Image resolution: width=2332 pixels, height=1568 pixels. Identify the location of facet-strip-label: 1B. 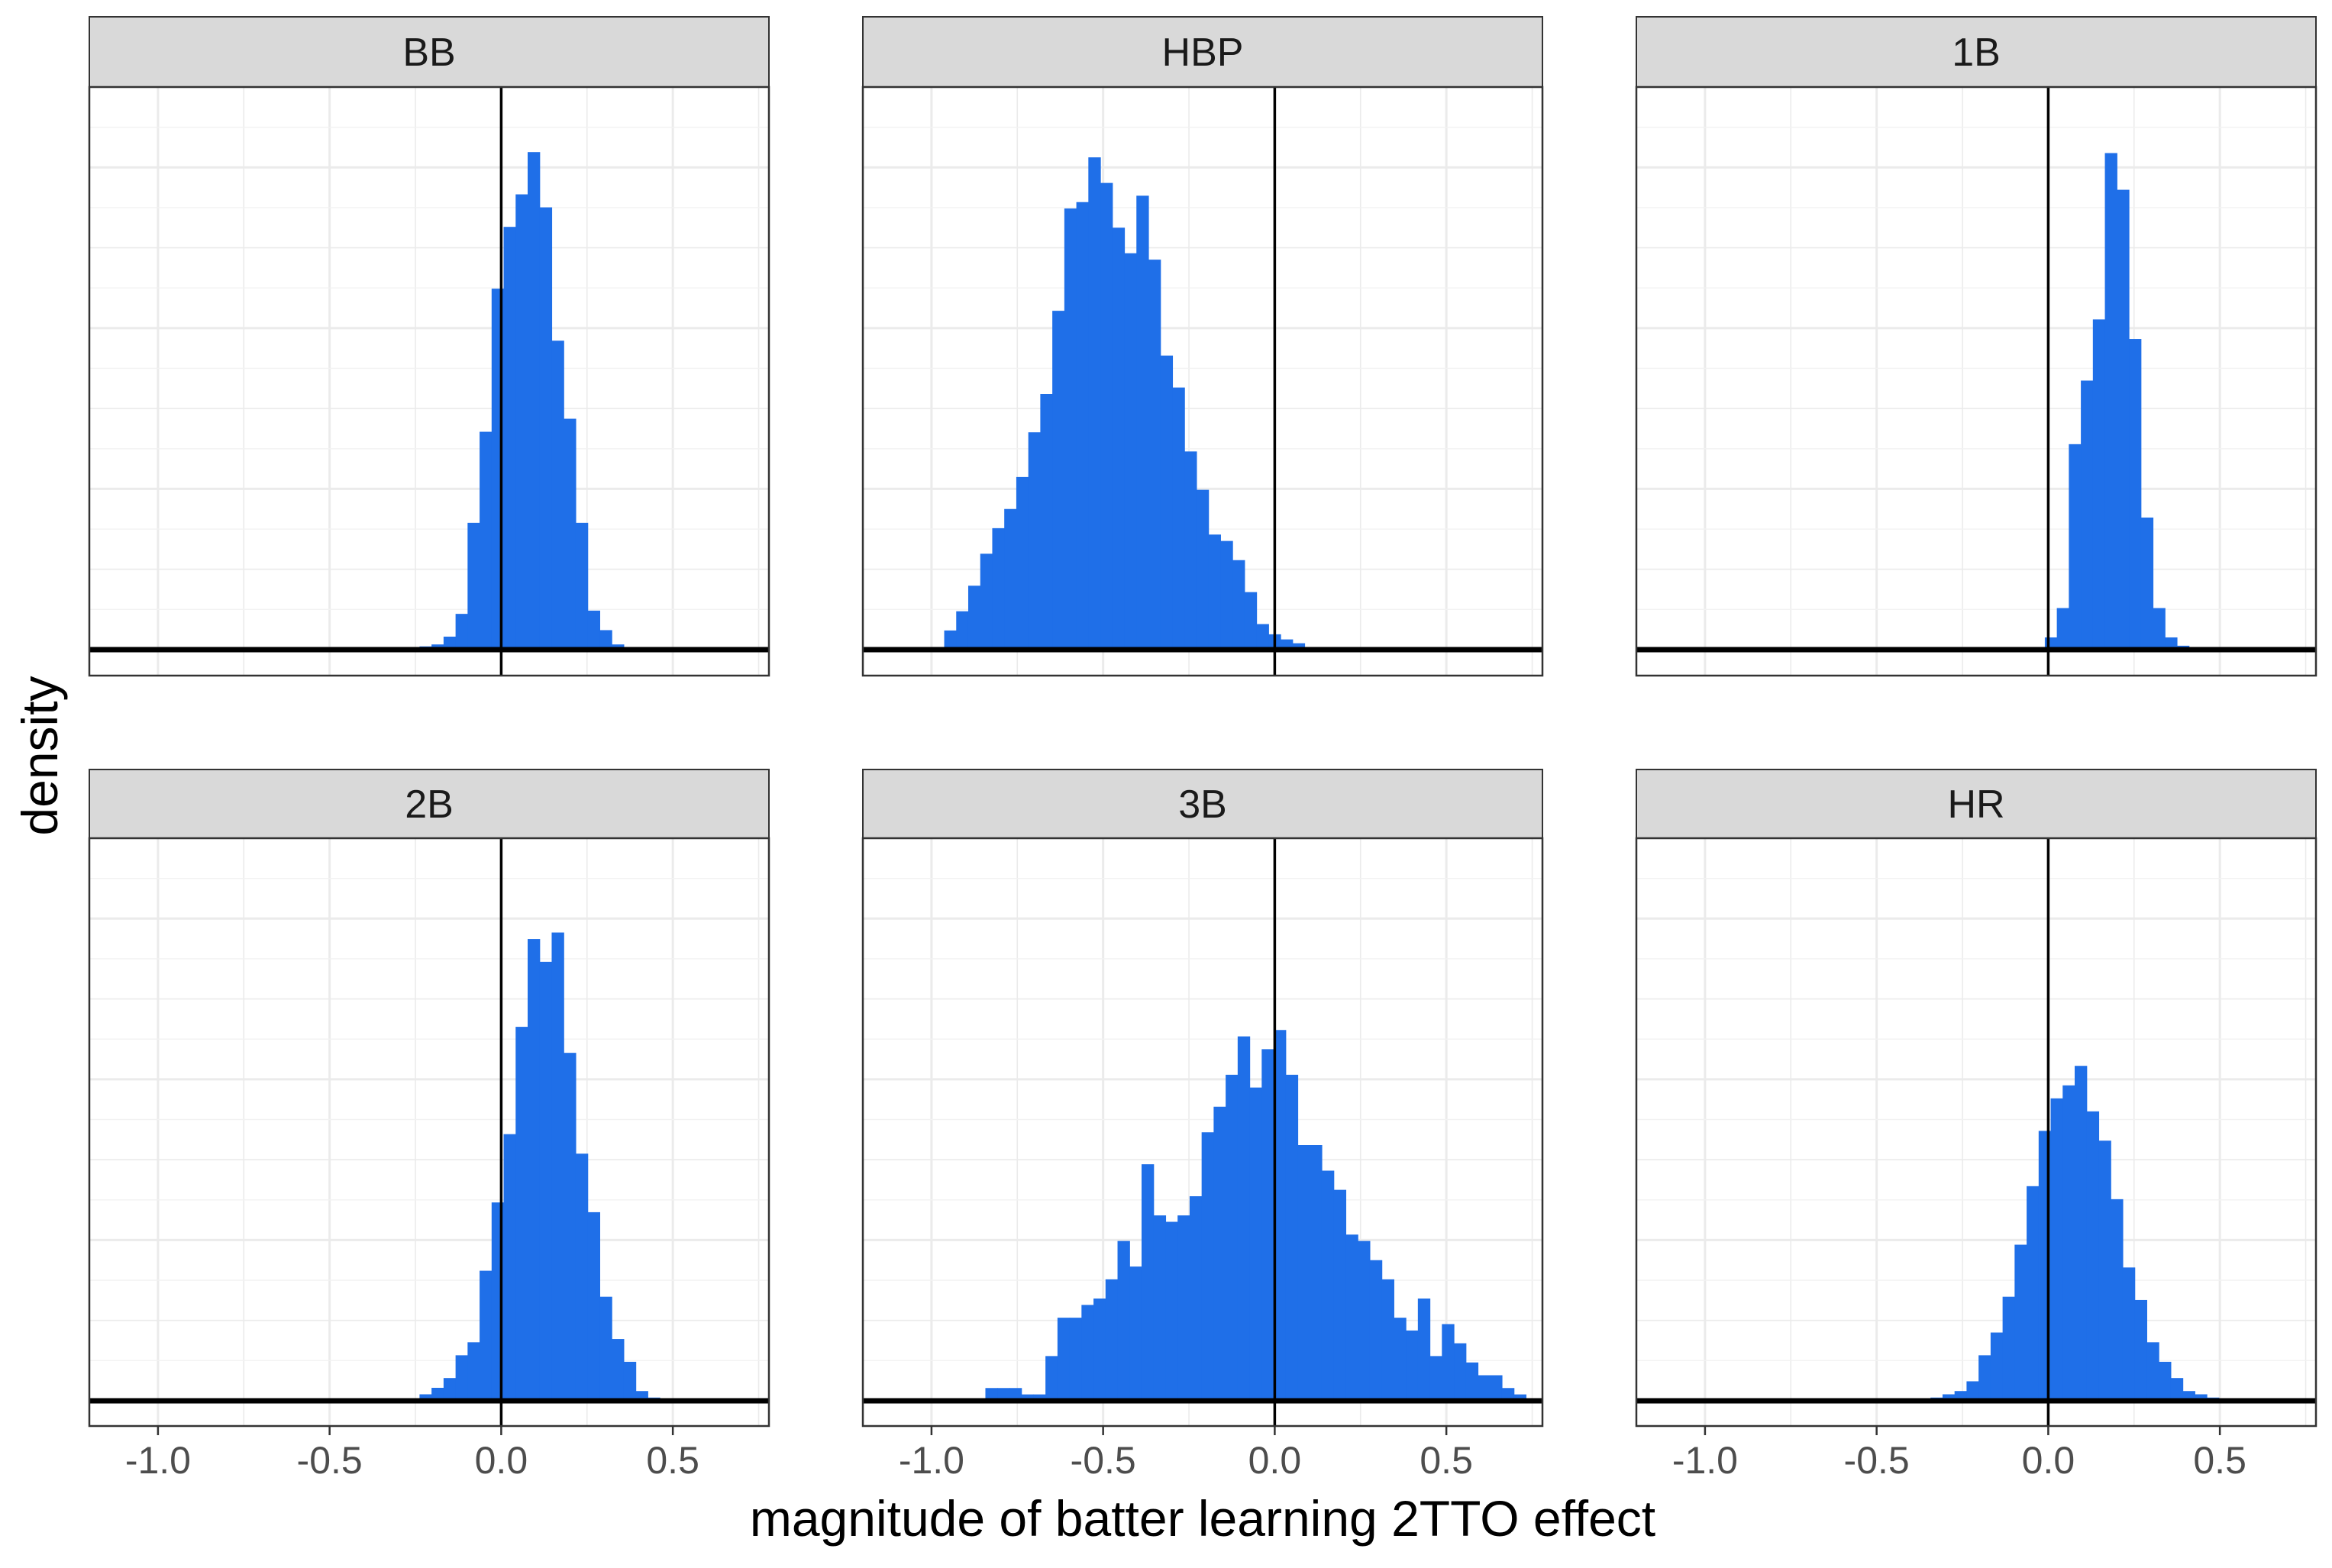
(1976, 53).